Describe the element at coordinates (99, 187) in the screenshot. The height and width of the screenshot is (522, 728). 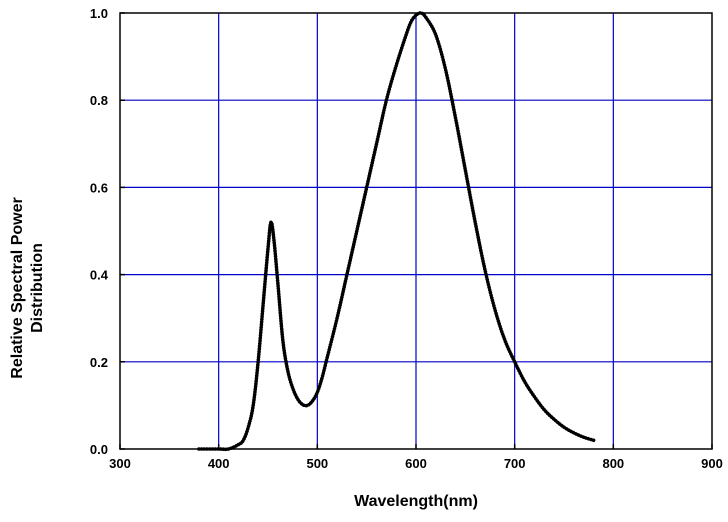
I see `y-tick-label-3: 0.6` at that location.